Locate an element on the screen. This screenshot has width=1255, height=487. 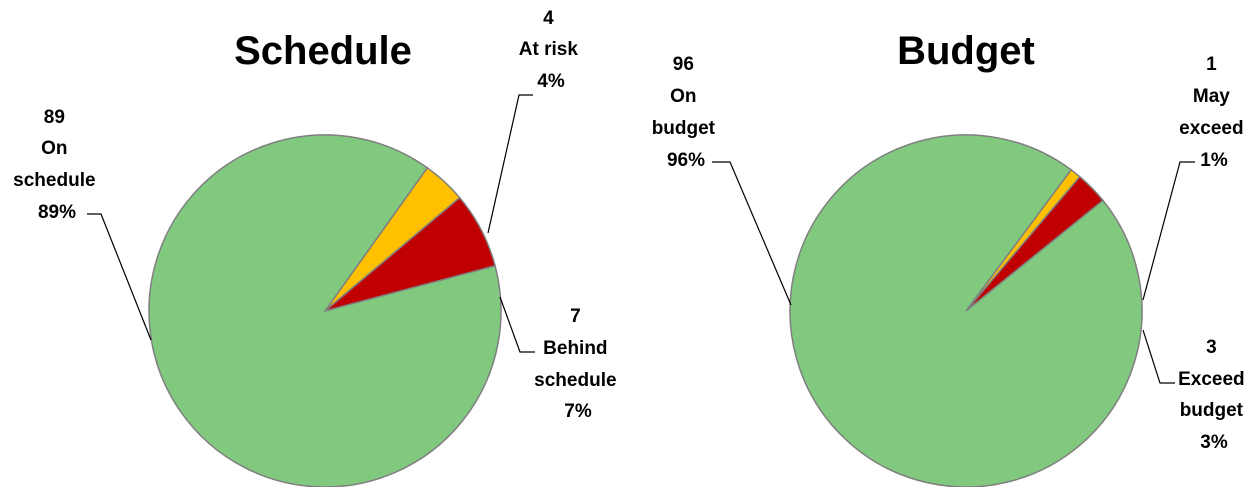
schedule-behind-leader is located at coordinates (517, 324).